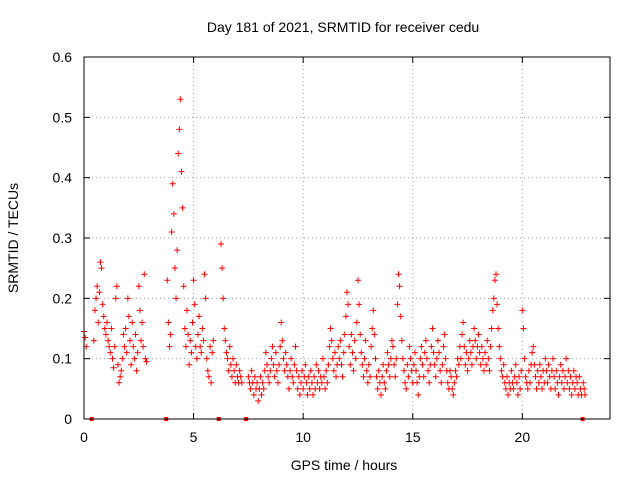  I want to click on x-tick-label: 20, so click(523, 437).